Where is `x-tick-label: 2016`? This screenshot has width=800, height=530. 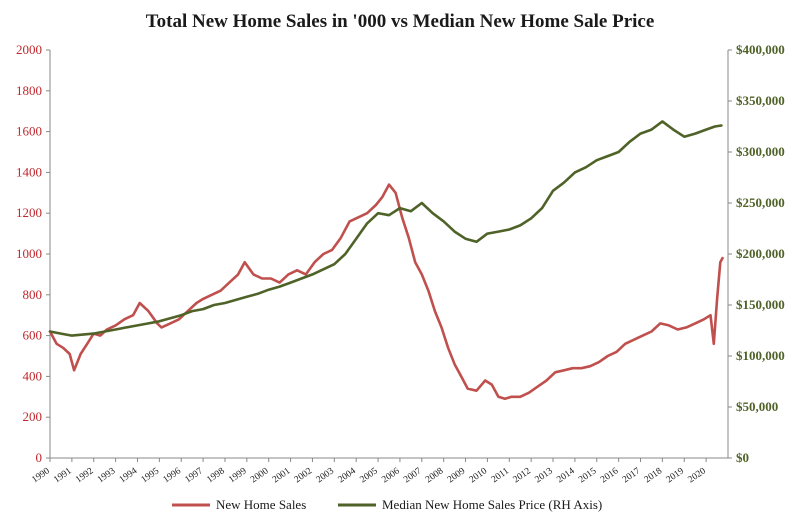 x-tick-label: 2016 is located at coordinates (610, 475).